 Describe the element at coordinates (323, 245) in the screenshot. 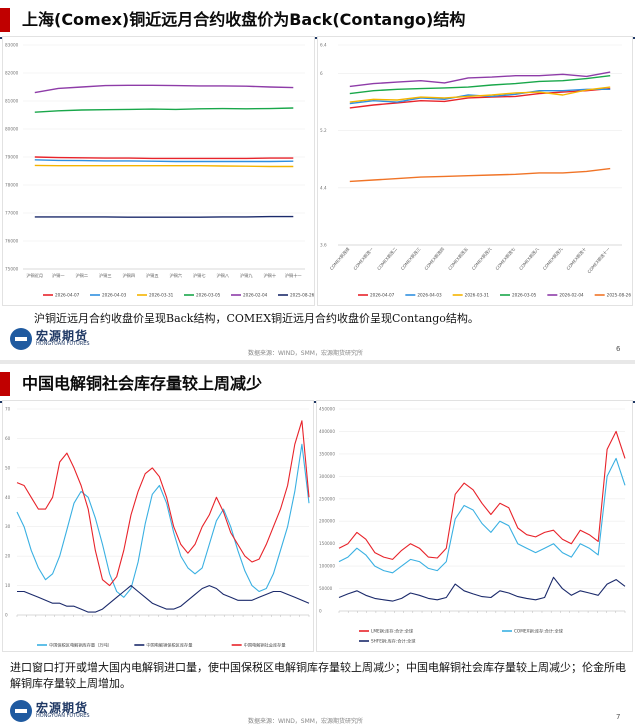

I see `y-tick-label: 3.6` at that location.